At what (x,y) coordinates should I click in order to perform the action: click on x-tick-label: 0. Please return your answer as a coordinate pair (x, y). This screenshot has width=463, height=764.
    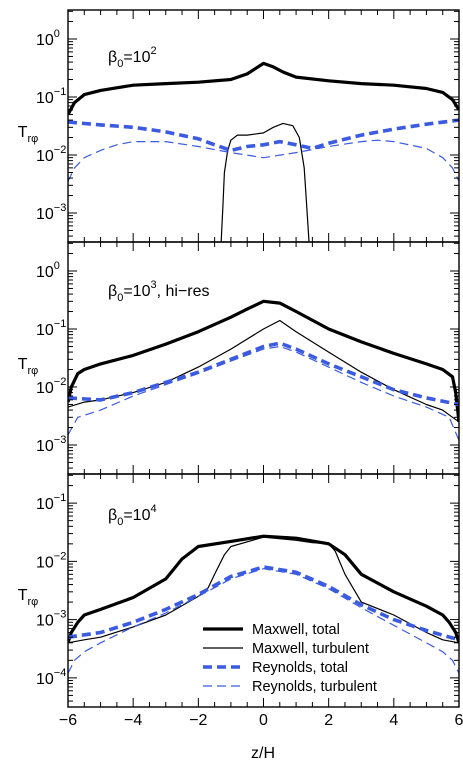
    Looking at the image, I should click on (263, 720).